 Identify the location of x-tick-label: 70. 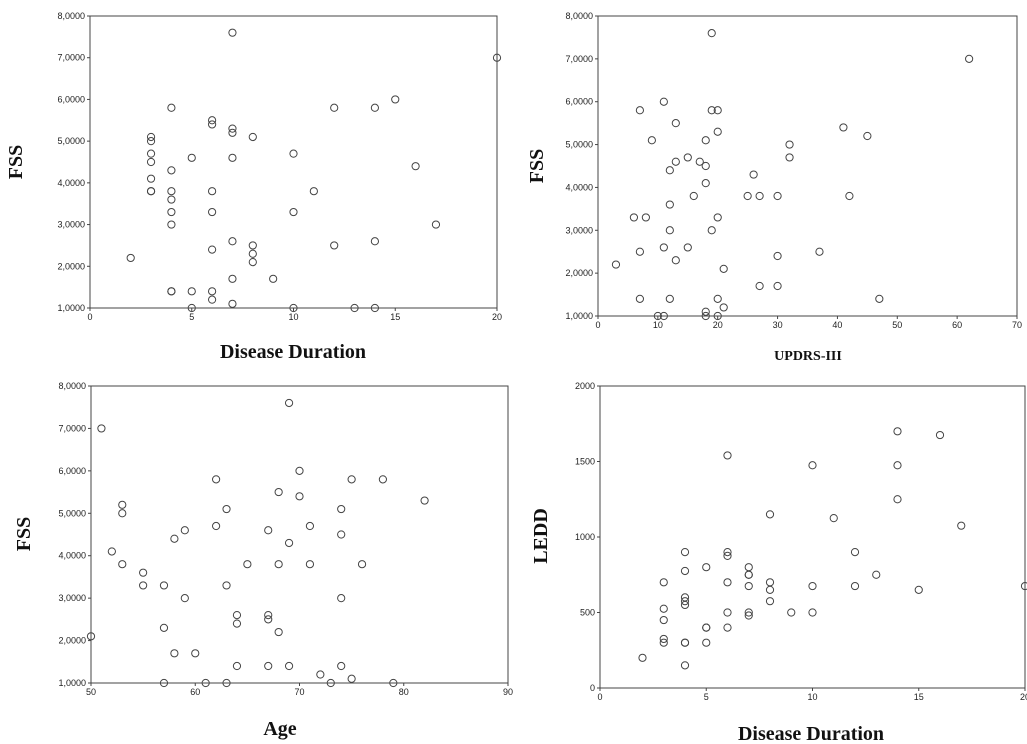
(299, 692).